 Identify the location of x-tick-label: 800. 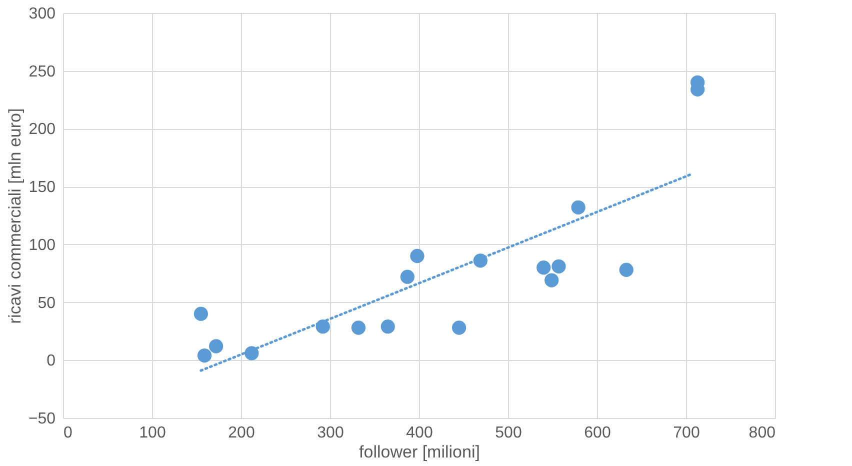
(762, 433).